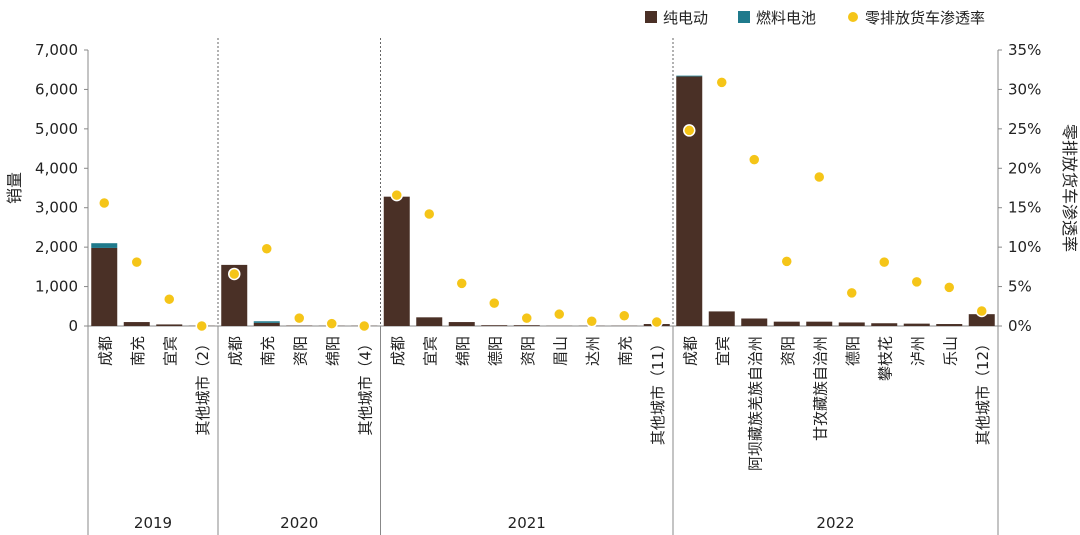 This screenshot has height=535, width=1080. I want to click on right-axis-title: 零排放货车渗透率, so click(1069, 188).